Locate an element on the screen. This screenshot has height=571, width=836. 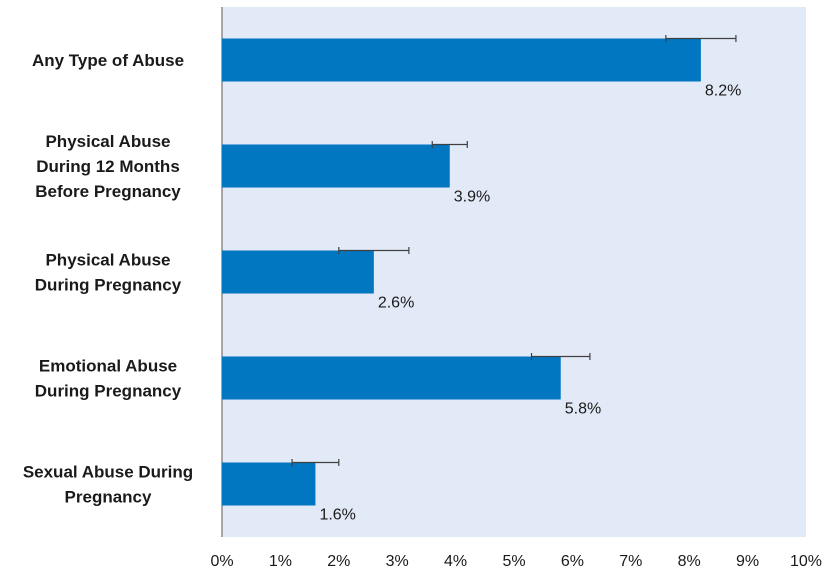
x-axis-ticks: 0% 1% 2% 3% 4% 5% 6% 7% 8% 9% 10% is located at coordinates (516, 561).